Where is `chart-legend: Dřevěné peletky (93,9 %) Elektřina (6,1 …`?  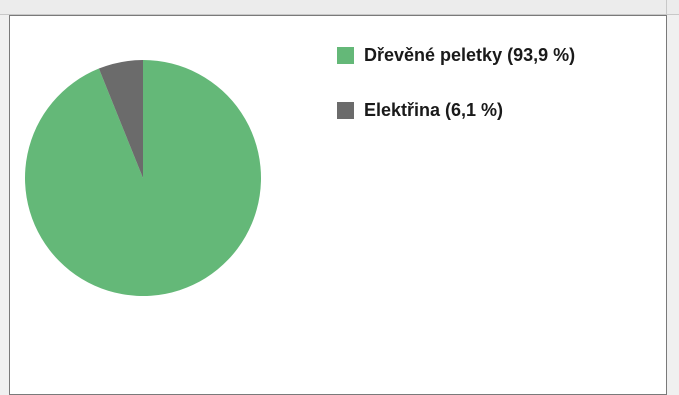 chart-legend: Dřevěné peletky (93,9 %) Elektřina (6,1 … is located at coordinates (456, 98).